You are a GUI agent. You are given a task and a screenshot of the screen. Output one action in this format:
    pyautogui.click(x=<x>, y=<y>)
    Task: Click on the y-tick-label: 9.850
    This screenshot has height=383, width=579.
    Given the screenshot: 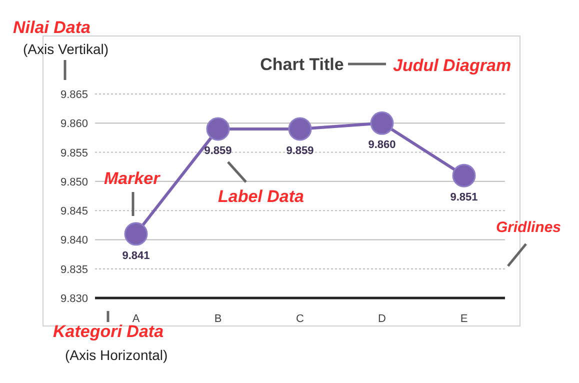 What is the action you would take?
    pyautogui.click(x=74, y=182)
    